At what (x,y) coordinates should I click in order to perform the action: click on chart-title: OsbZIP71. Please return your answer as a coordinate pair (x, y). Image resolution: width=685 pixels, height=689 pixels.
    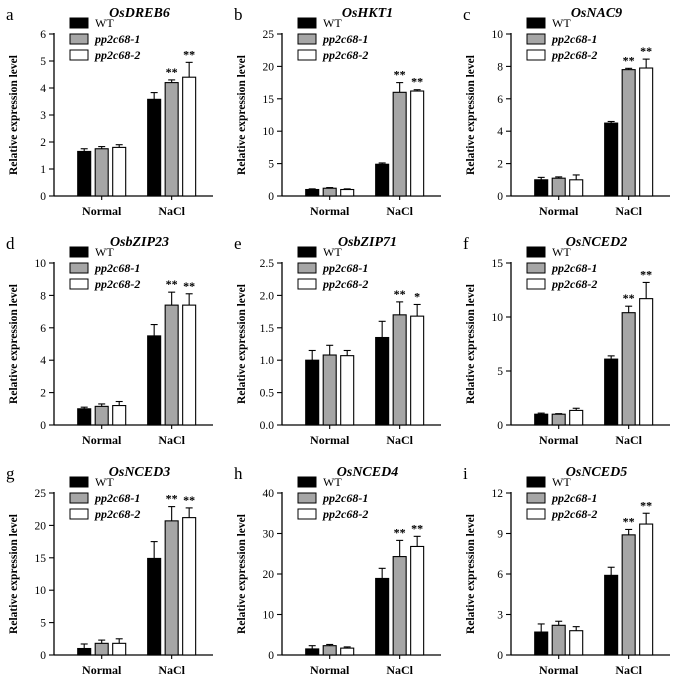
    Looking at the image, I should click on (367, 242).